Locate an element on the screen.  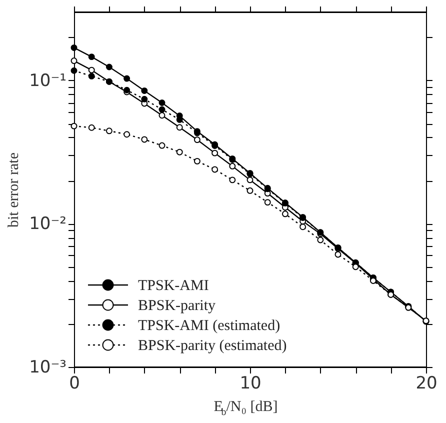
legend-label: BPSK-parity is located at coordinates (177, 306).